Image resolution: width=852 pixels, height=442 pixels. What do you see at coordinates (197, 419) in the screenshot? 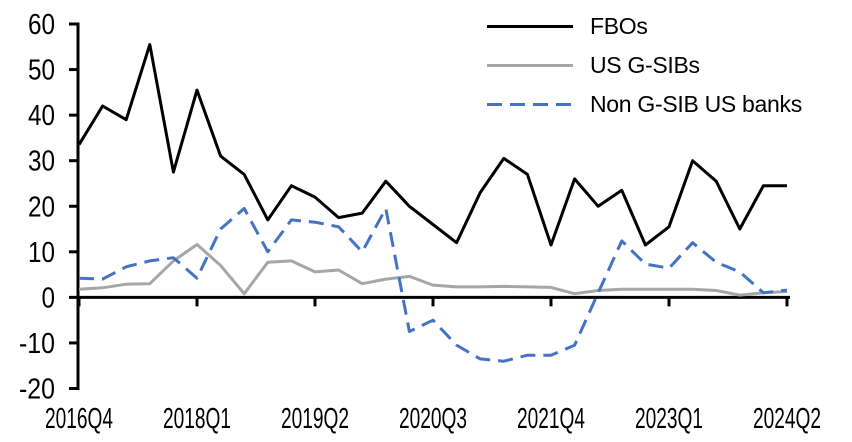
I see `x-axis-label: 2018Q1` at bounding box center [197, 419].